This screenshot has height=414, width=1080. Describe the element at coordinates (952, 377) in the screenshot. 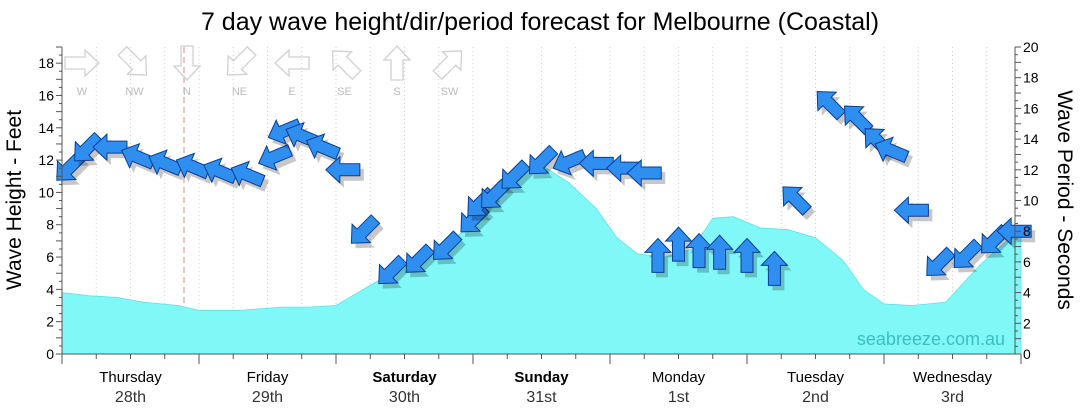

I see `day-label: Wednesday` at that location.